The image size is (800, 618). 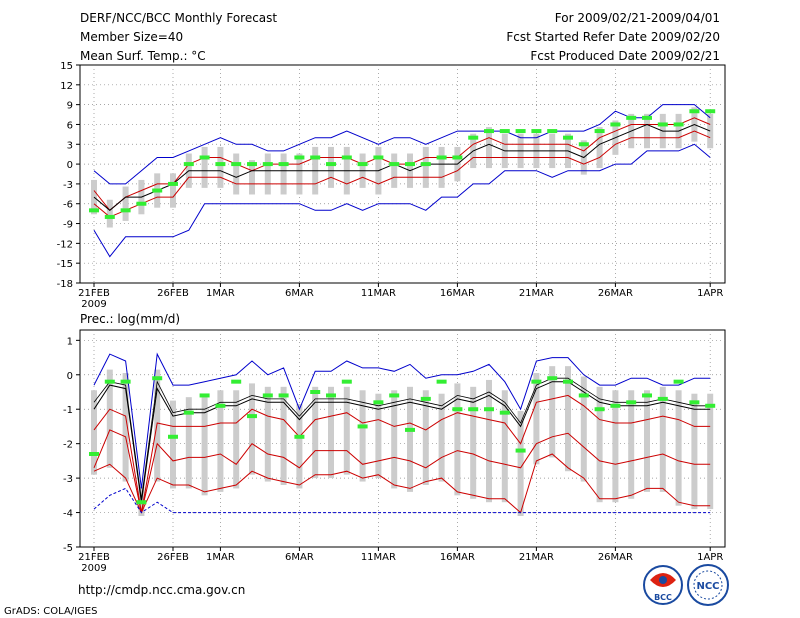 I want to click on y-tick-label: 6, so click(x=70, y=125).